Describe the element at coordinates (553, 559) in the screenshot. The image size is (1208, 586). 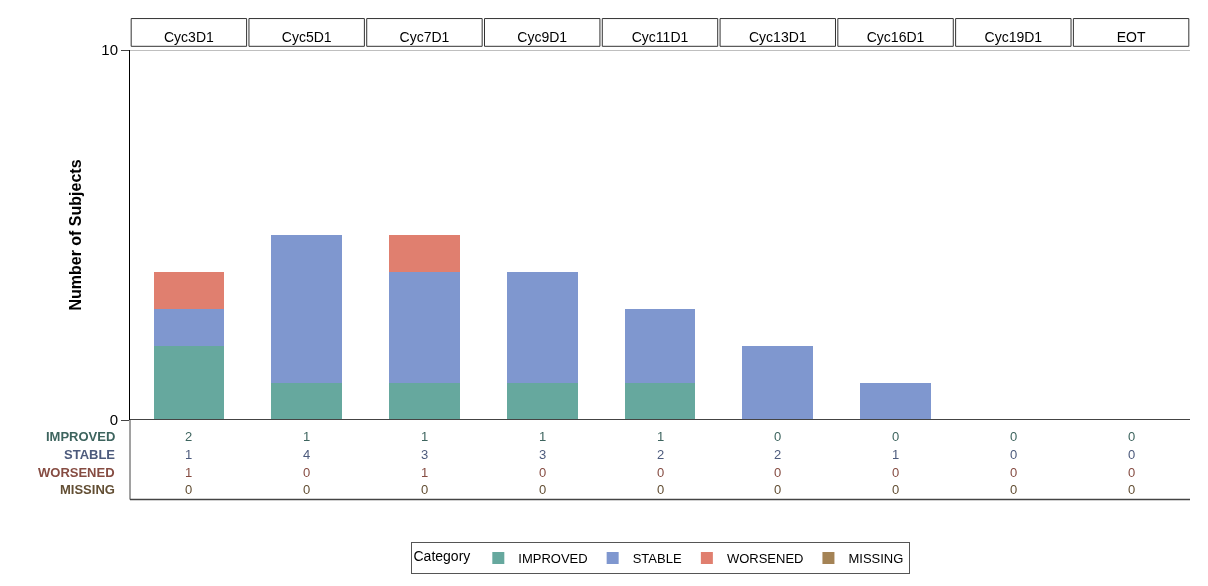
I see `legend-label: IMPROVED` at that location.